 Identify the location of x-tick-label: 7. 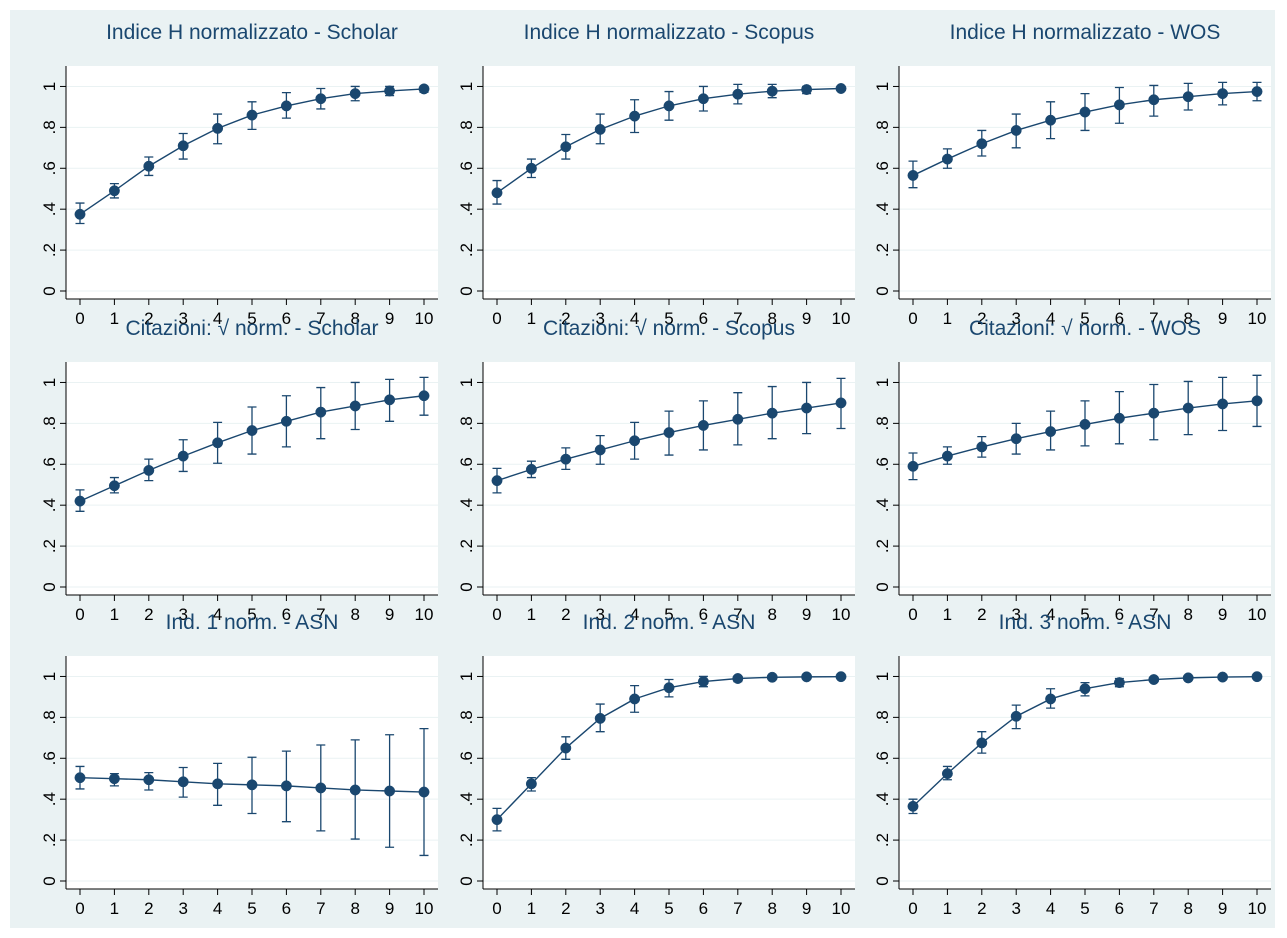
(320, 318).